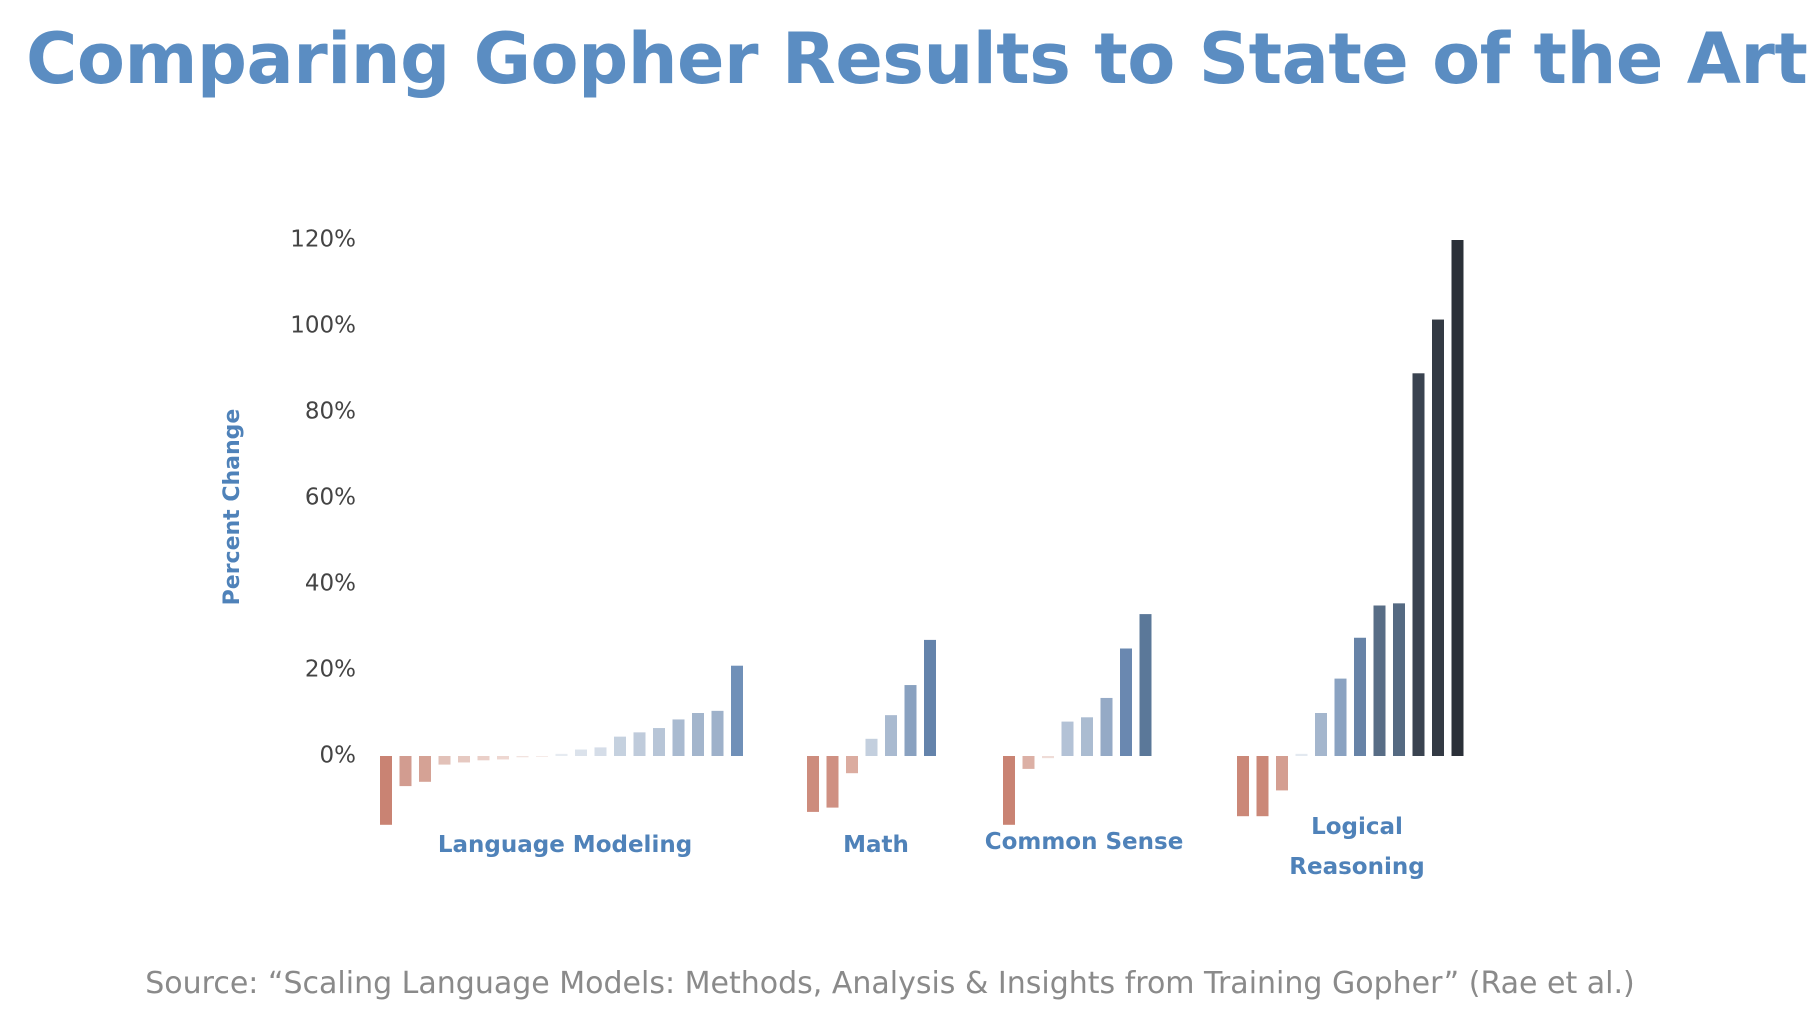 The image size is (1820, 1024). Describe the element at coordinates (330, 498) in the screenshot. I see `y-tick-label: 60%` at that location.